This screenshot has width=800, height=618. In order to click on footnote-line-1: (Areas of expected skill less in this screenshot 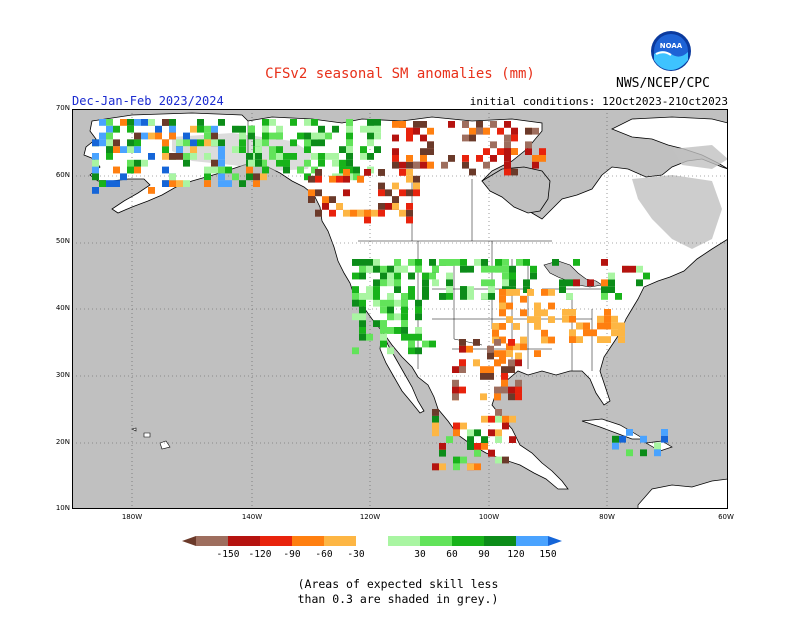, I will do `click(398, 584)`.